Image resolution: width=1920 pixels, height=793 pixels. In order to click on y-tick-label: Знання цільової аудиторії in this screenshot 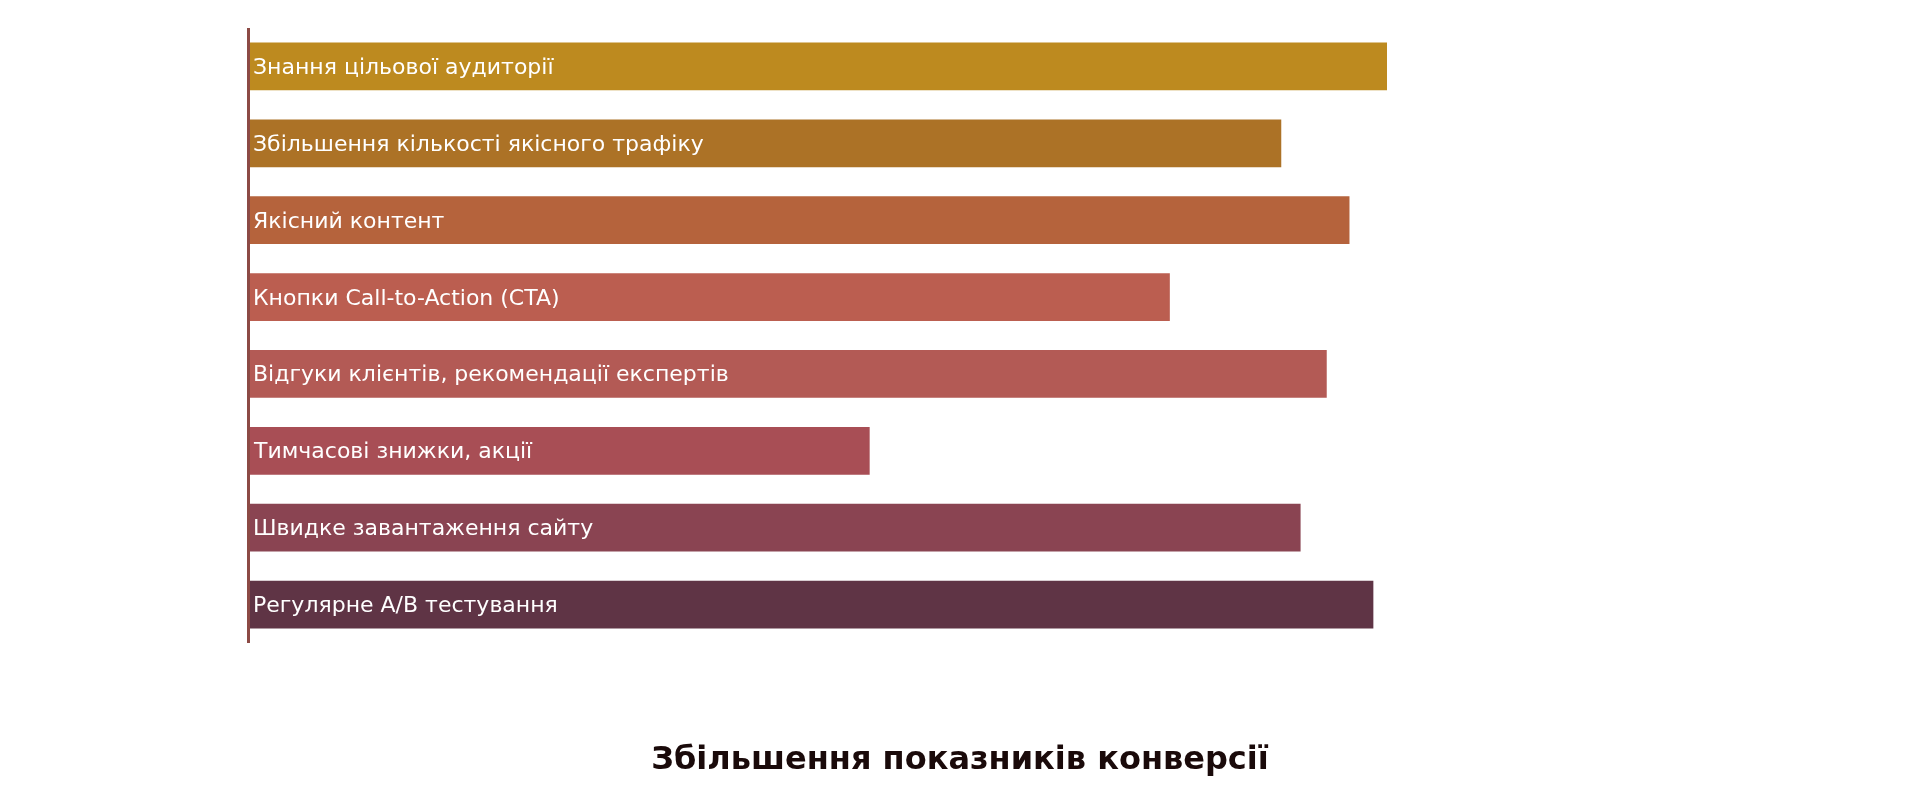, I will do `click(404, 66)`.